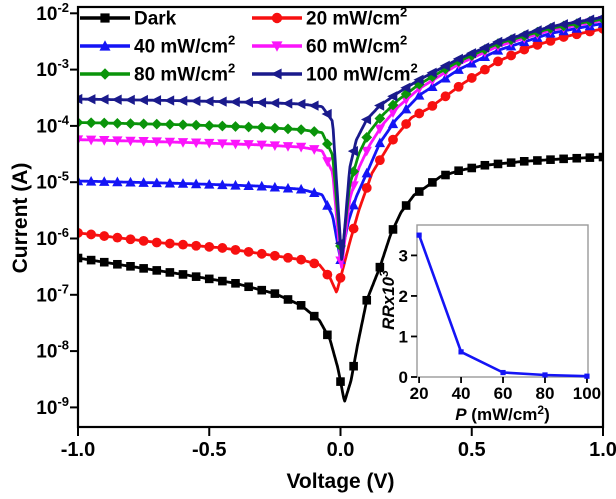  Describe the element at coordinates (52, 181) in the screenshot. I see `y-tick-label: 10⁻⁵` at that location.